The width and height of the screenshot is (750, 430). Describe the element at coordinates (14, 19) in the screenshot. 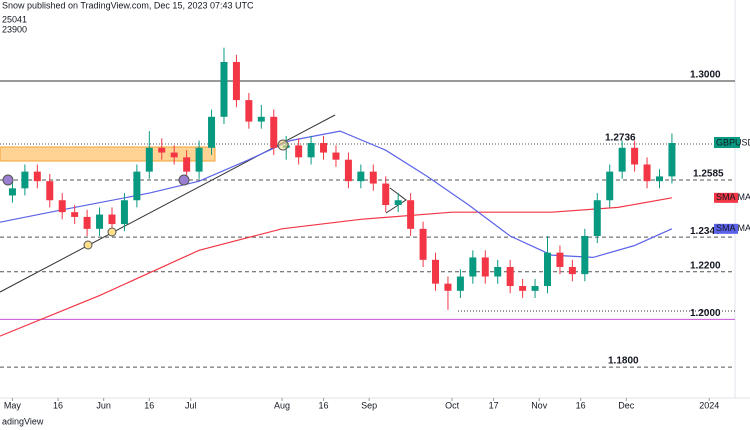

I see `ma-value: 25041` at that location.